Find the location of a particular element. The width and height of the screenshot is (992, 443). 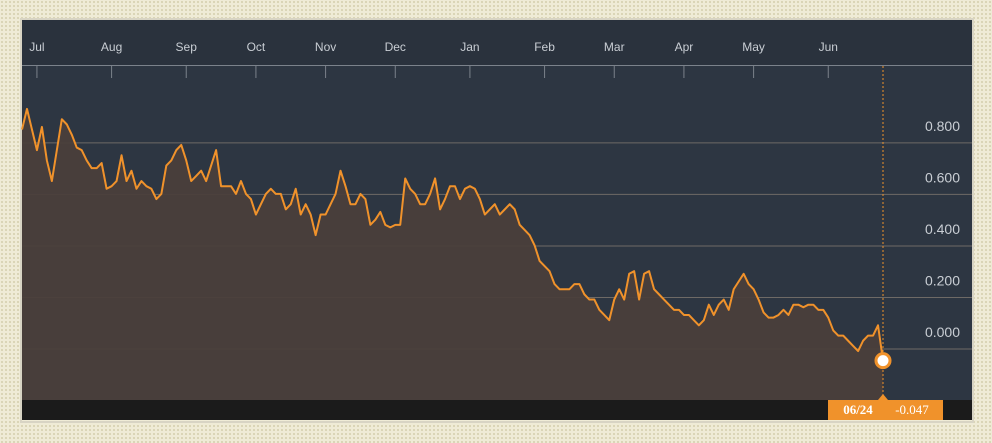

x-tick-label: Jan is located at coordinates (469, 47).